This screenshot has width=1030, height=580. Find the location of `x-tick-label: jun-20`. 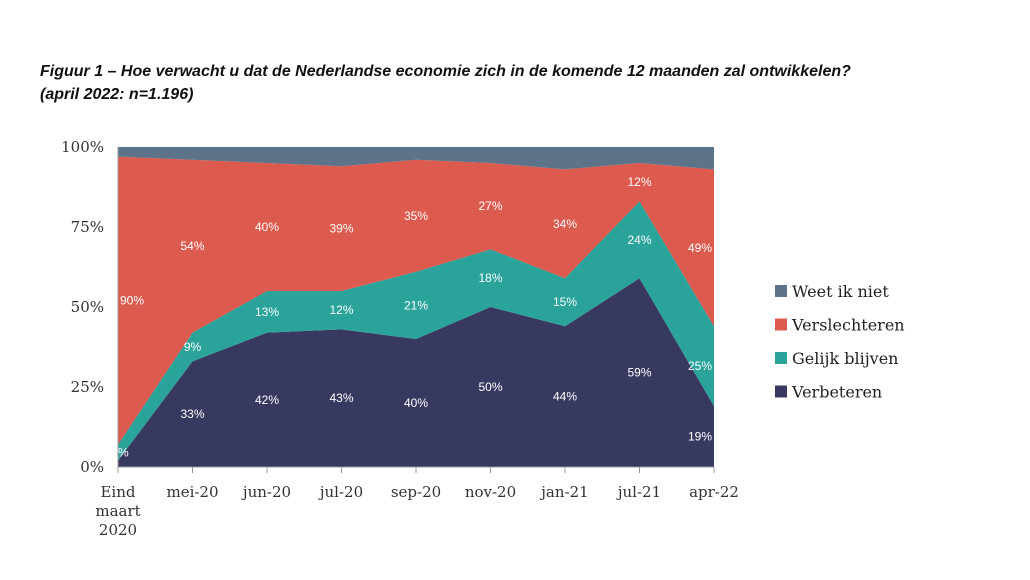

x-tick-label: jun-20 is located at coordinates (266, 492).